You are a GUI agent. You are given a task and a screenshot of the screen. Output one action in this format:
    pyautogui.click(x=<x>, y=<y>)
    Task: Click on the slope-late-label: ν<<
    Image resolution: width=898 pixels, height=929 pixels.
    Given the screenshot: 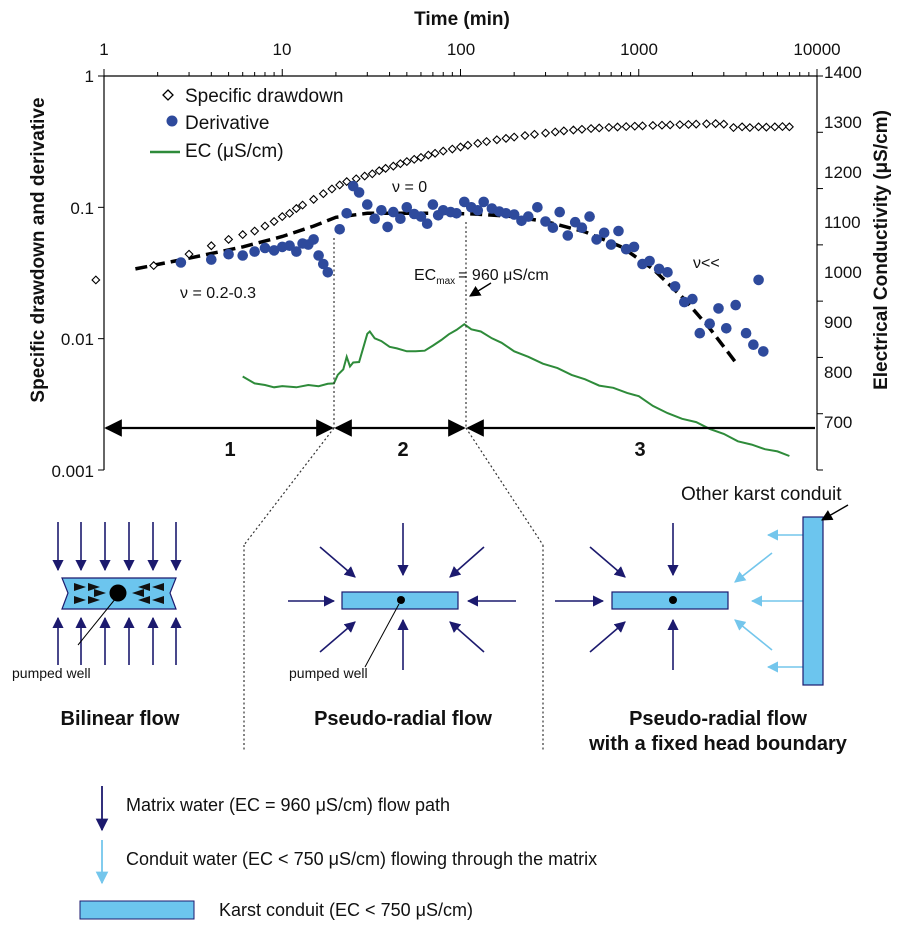 What is the action you would take?
    pyautogui.click(x=706, y=263)
    